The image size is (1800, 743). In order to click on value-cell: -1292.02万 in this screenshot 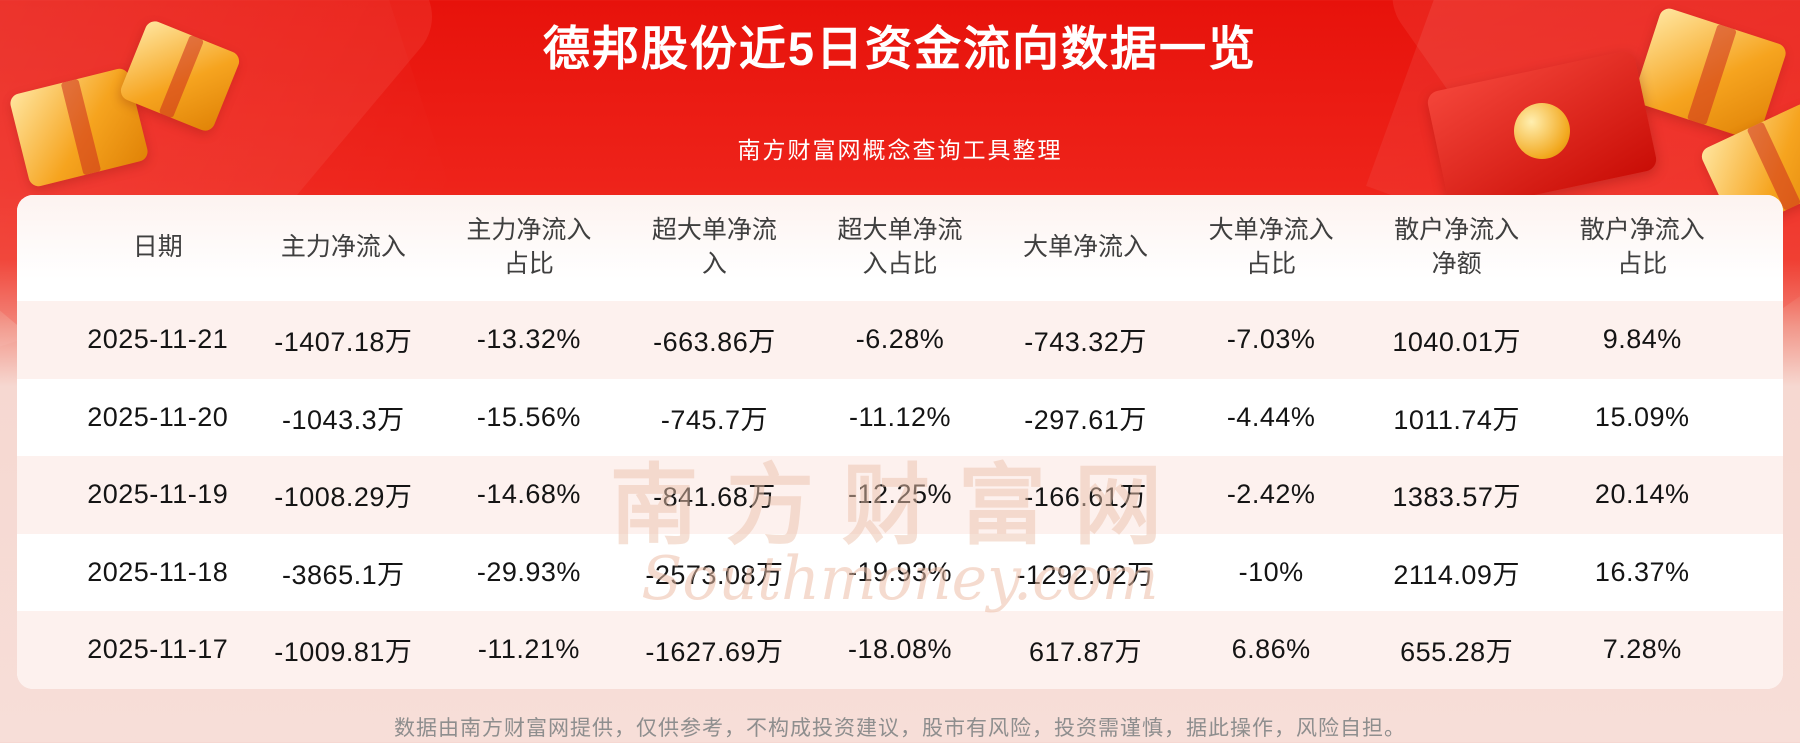, I will do `click(1085, 574)`.